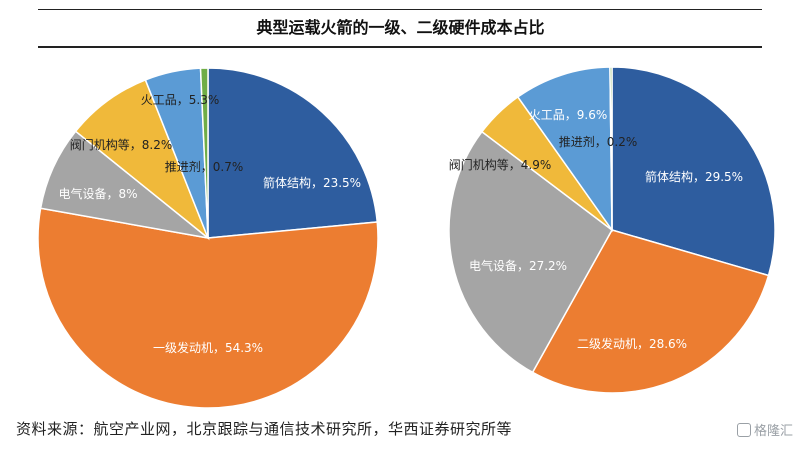  Describe the element at coordinates (694, 176) in the screenshot. I see `pie2-label-1: 箭体结构，29.5%` at that location.